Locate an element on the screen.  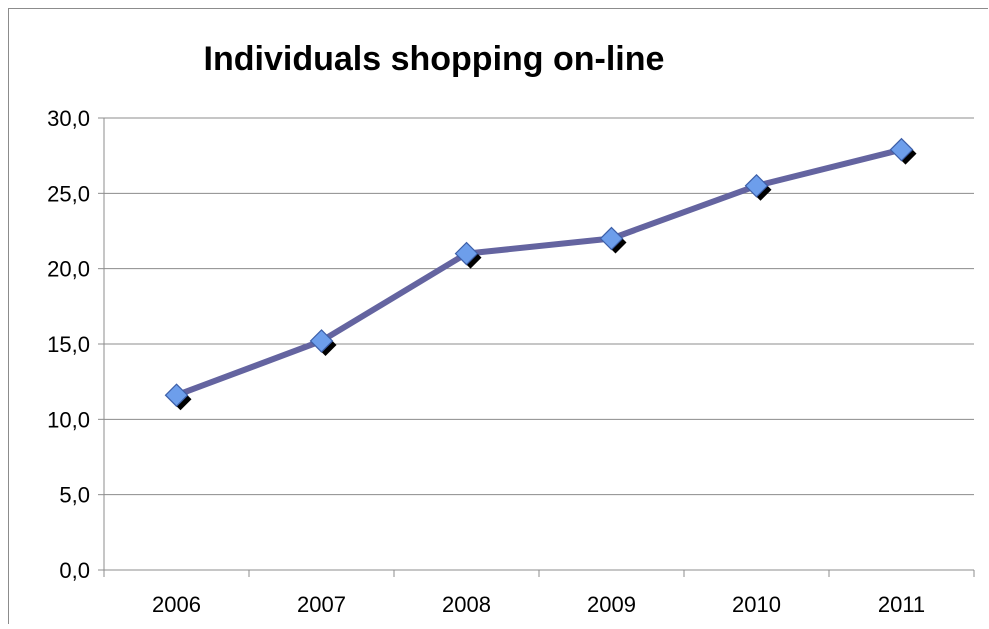
y-tick-label: 30,0 is located at coordinates (68, 118).